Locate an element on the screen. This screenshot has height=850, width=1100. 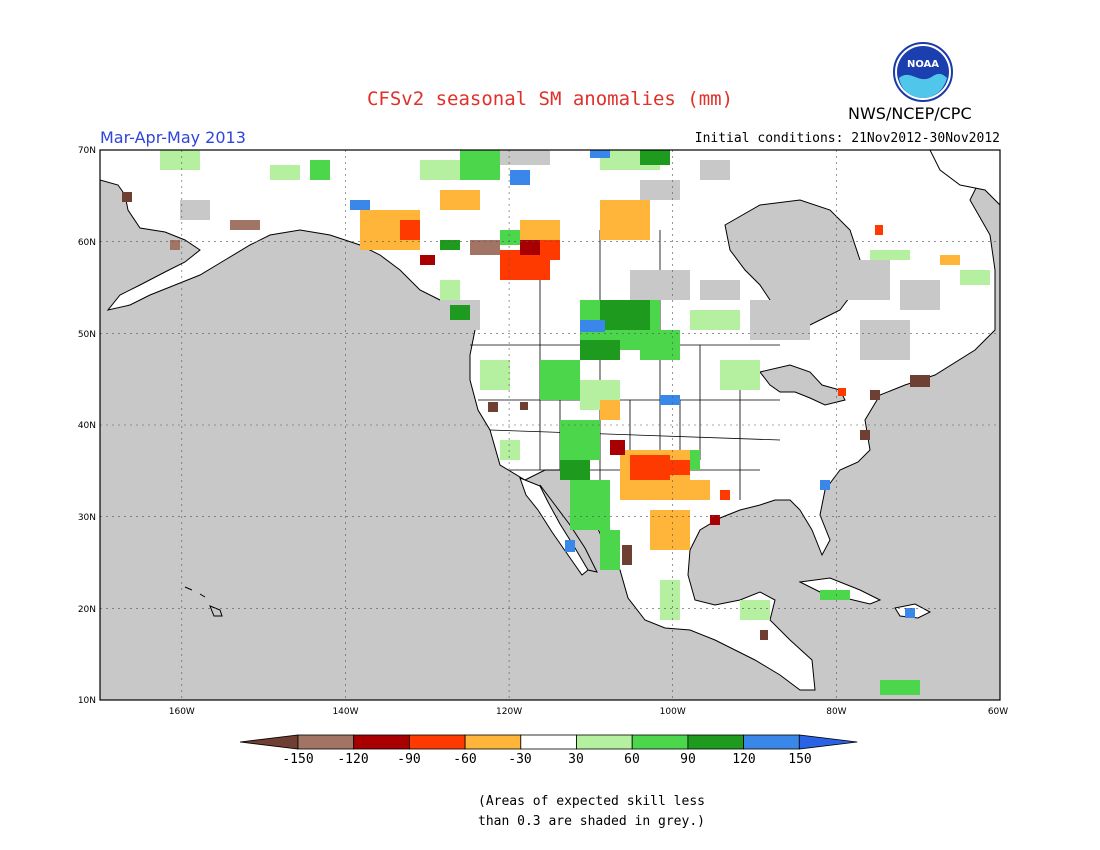
colorbar-label: -60 is located at coordinates (464, 759).